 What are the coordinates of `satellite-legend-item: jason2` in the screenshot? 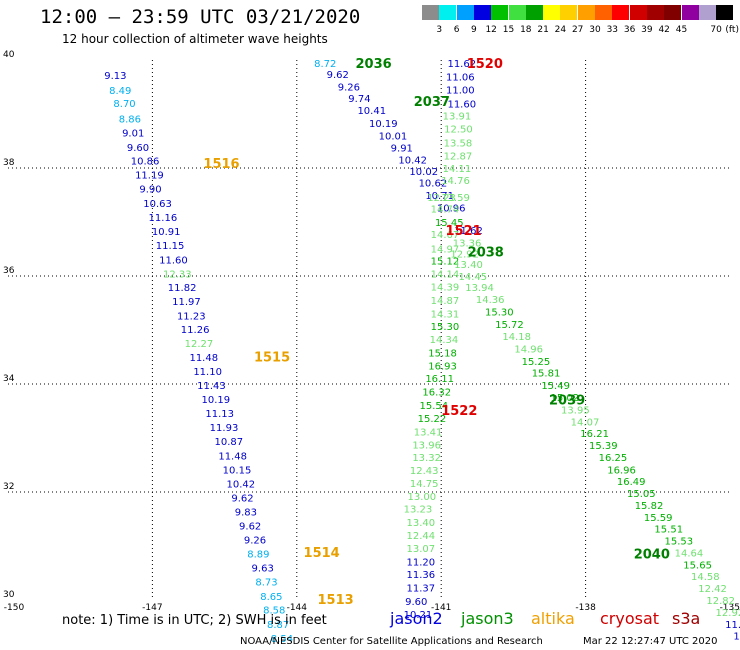 It's located at (416, 618).